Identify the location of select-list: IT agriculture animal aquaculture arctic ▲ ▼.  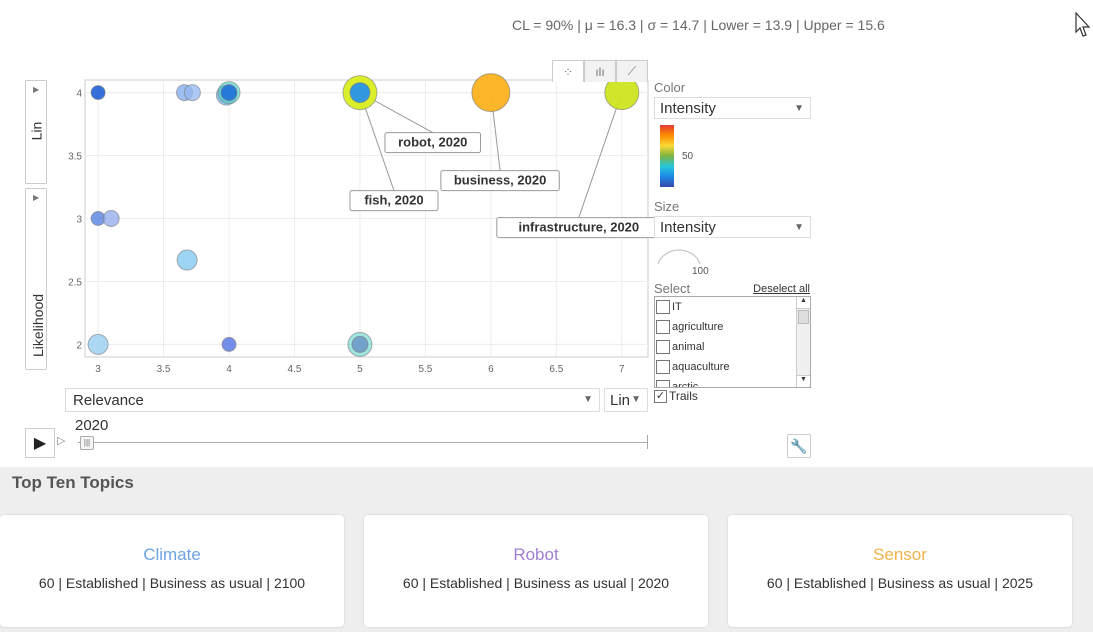
(732, 342).